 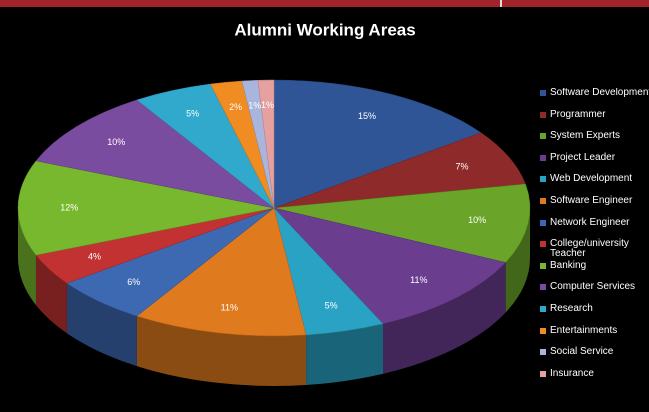 I want to click on legend-item: Entertainments, so click(x=594, y=336).